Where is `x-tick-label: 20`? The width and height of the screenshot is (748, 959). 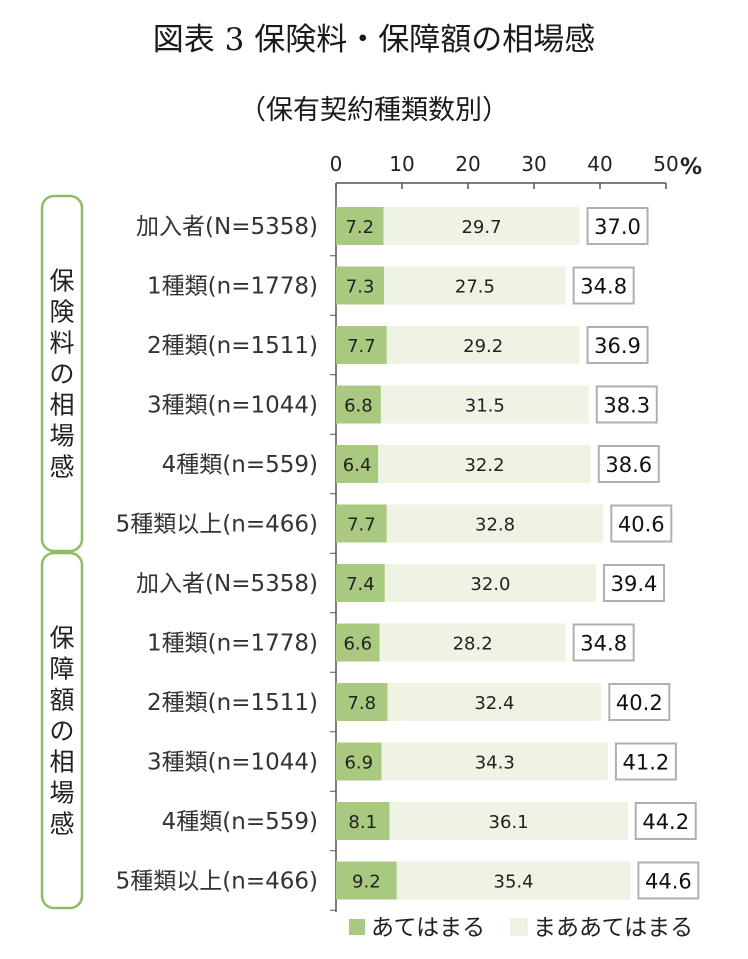
x-tick-label: 20 is located at coordinates (467, 164).